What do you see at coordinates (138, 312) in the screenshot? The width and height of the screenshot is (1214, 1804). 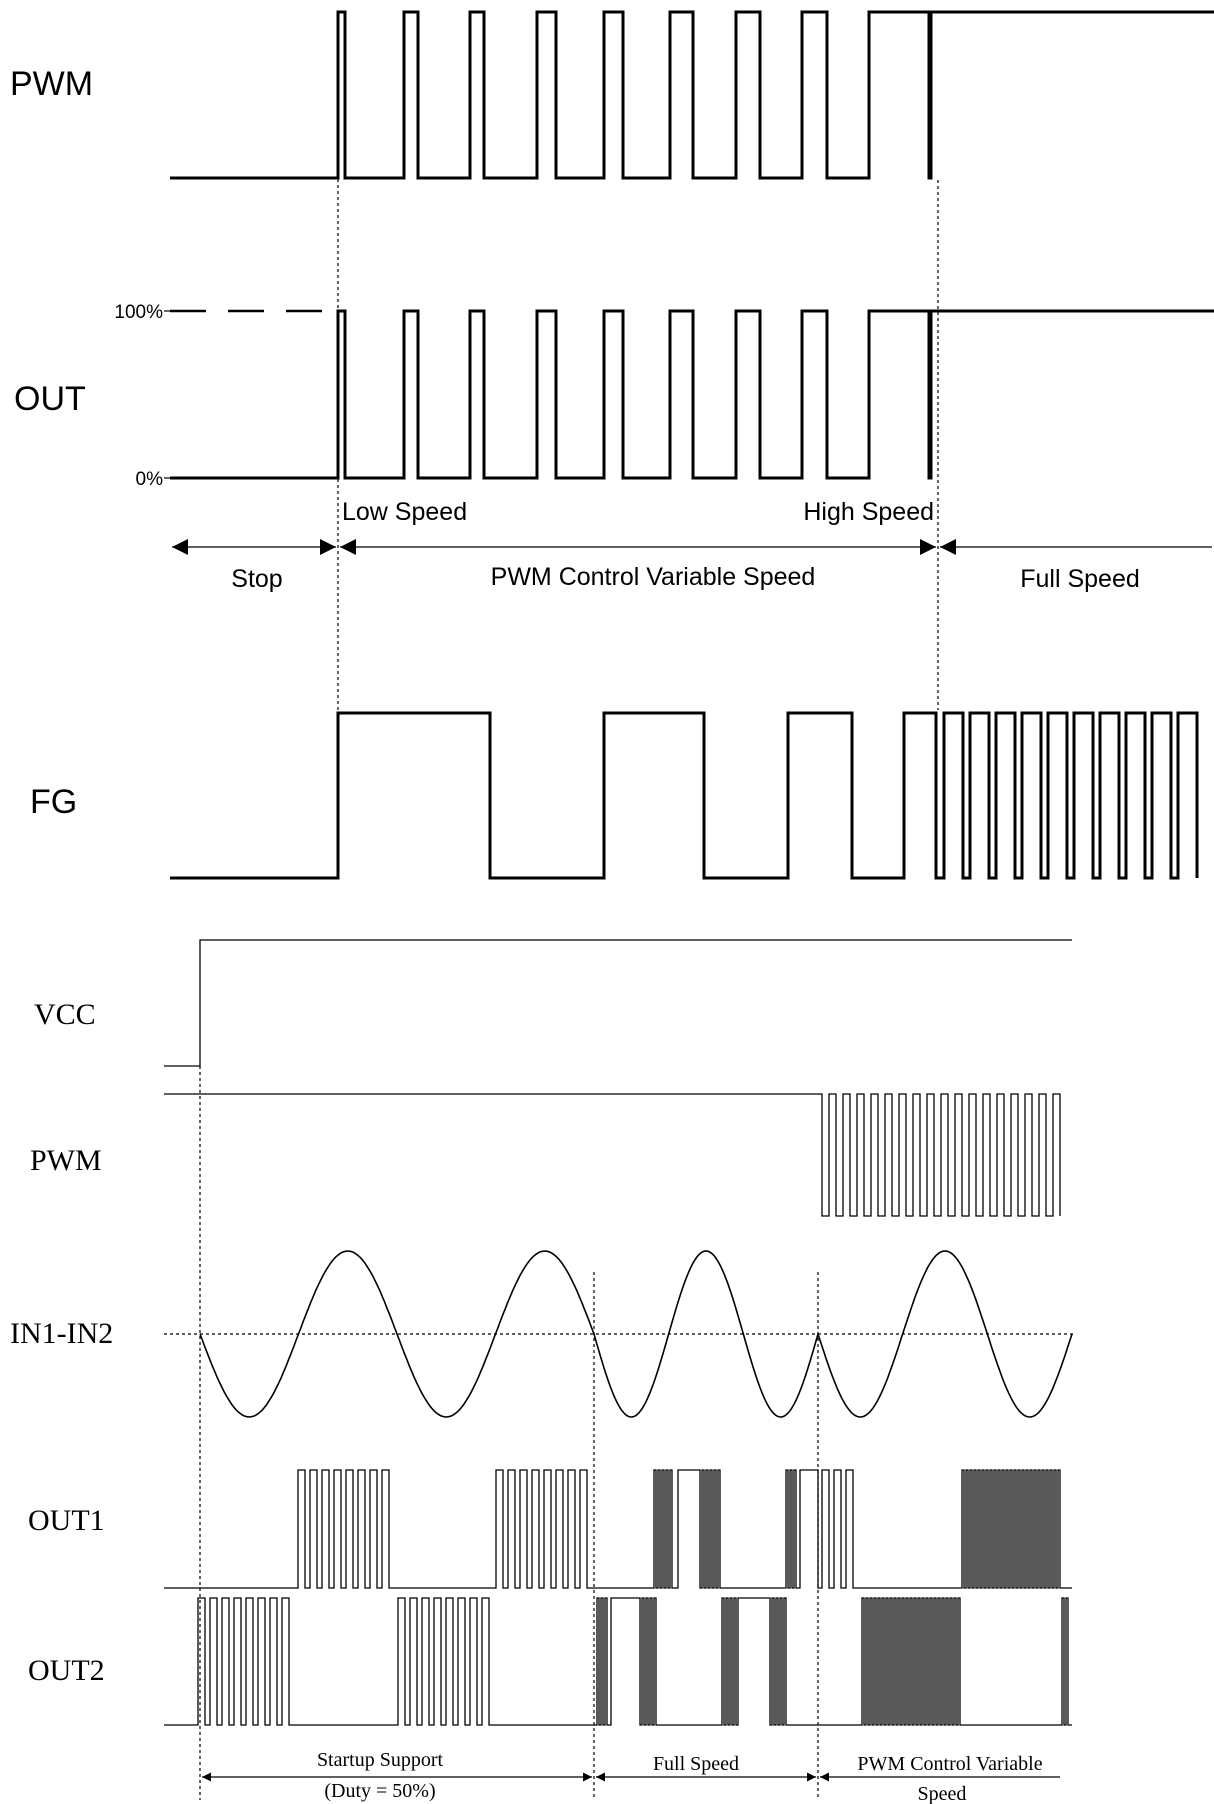 I see `out-level-100-label: 100%` at bounding box center [138, 312].